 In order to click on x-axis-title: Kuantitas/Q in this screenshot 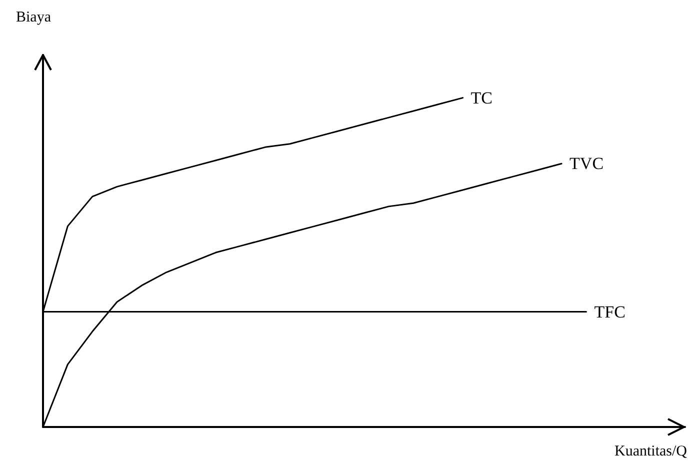, I will do `click(651, 452)`.